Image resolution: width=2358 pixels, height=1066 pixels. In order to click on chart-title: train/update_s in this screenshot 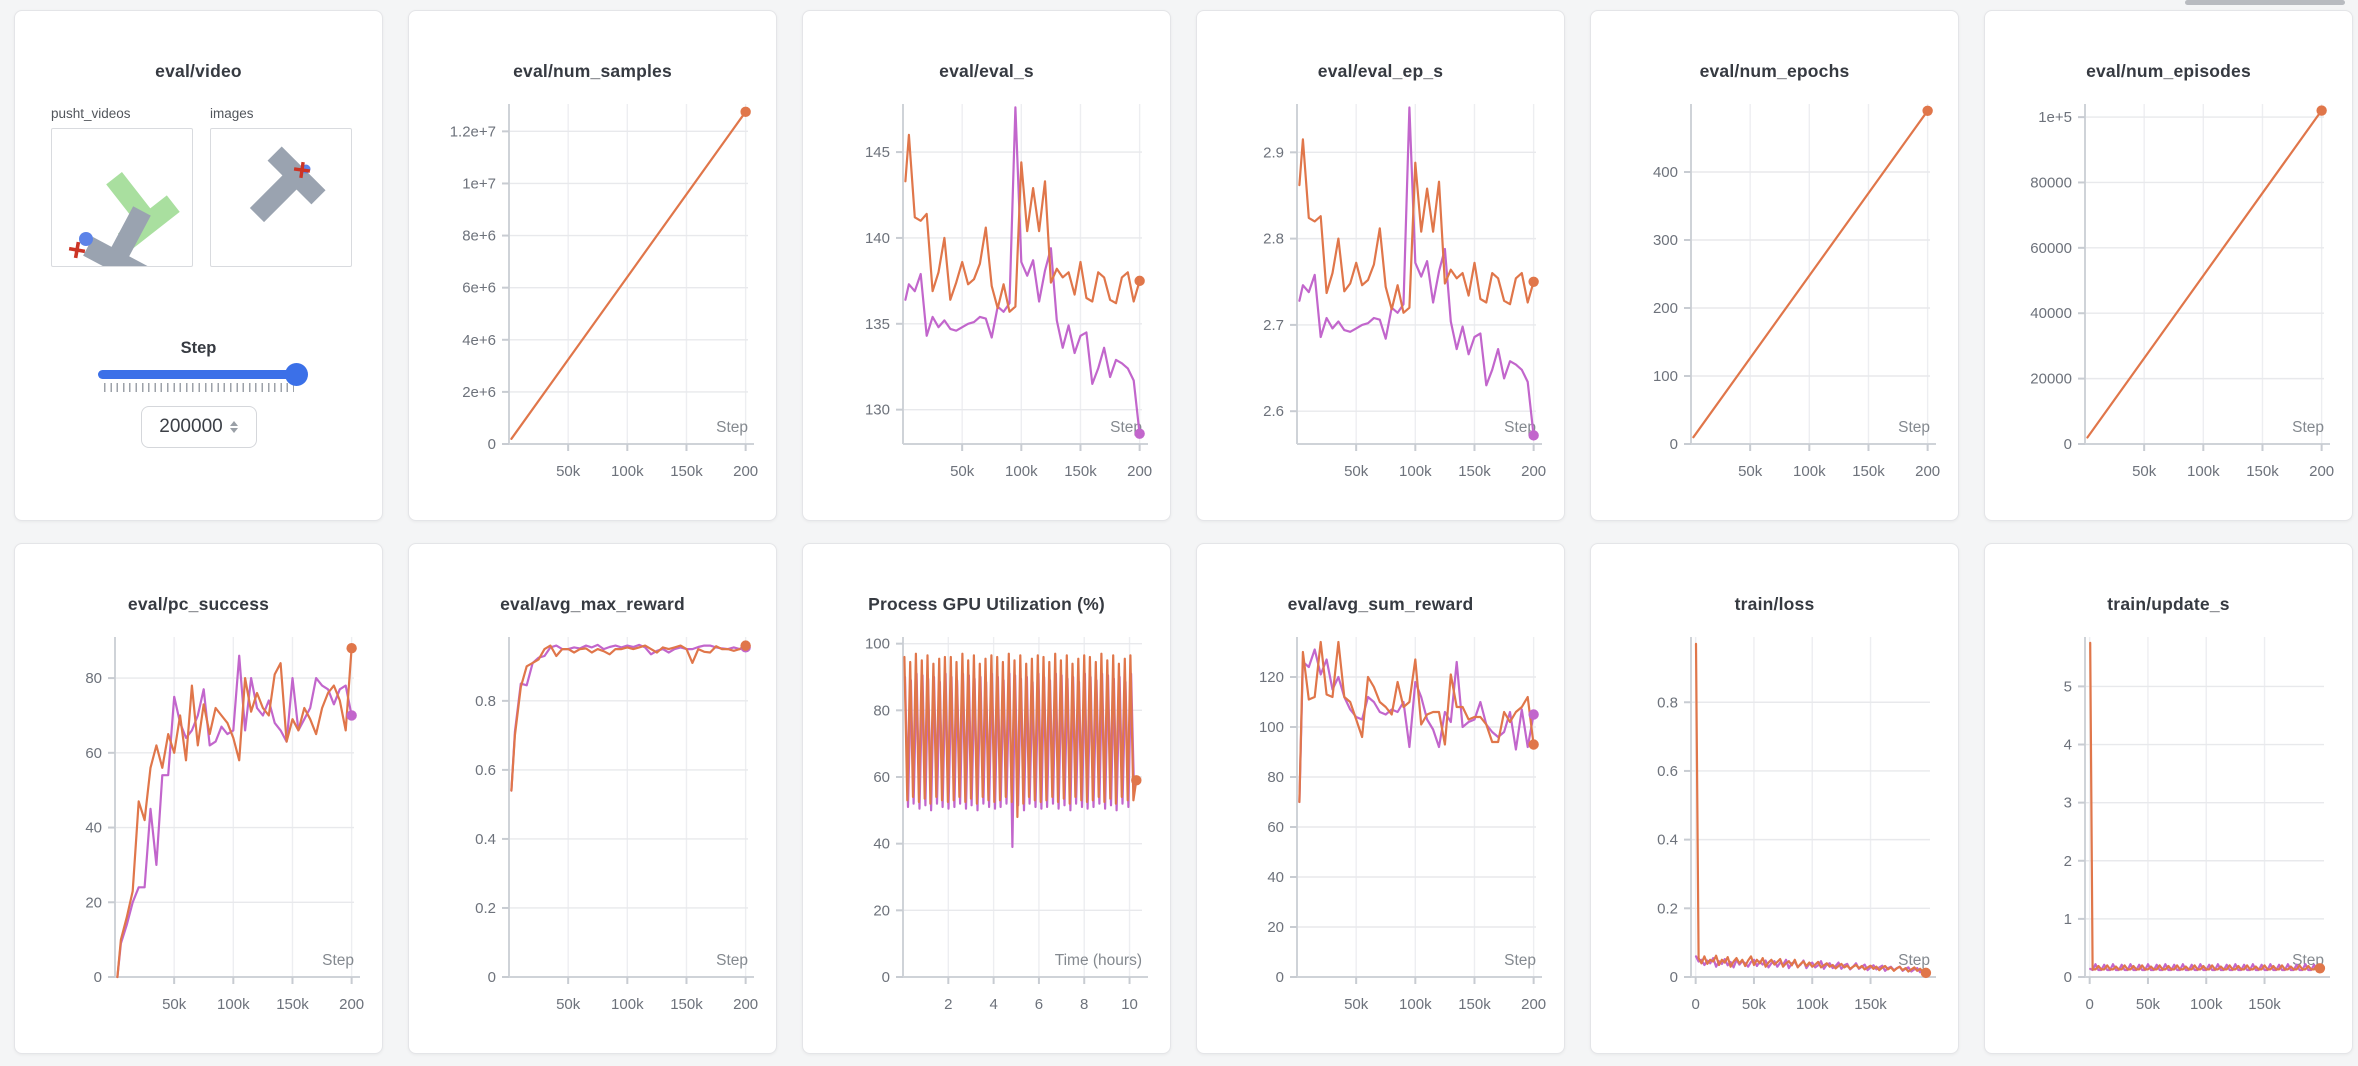, I will do `click(2168, 604)`.